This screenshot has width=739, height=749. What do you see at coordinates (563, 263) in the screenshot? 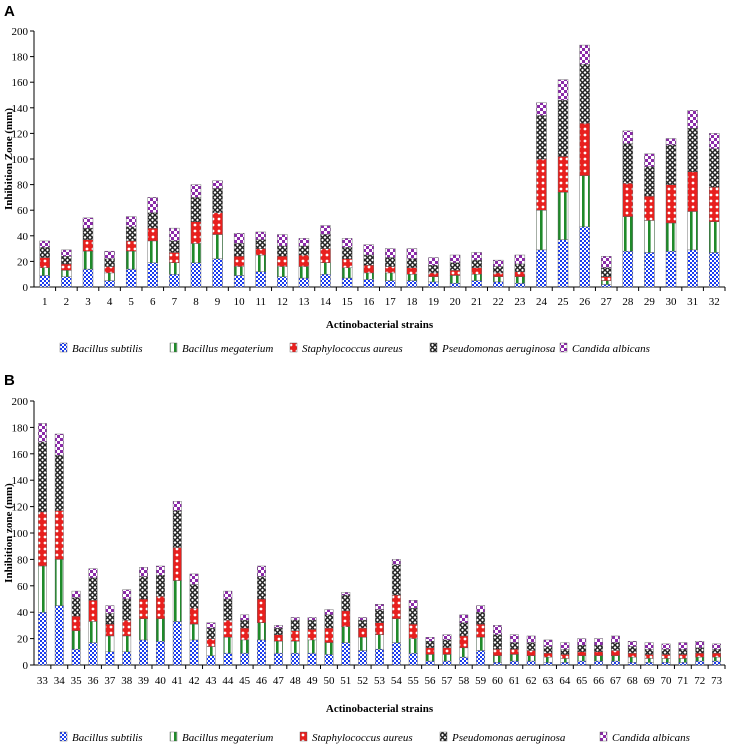
I see `bar-a-25-s0` at bounding box center [563, 263].